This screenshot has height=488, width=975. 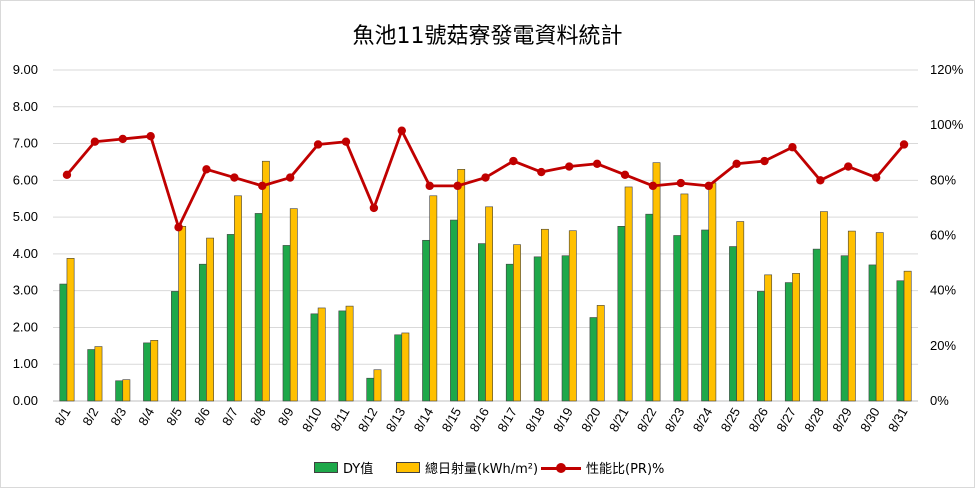 I want to click on legend-item-dy: DY值, so click(x=343, y=467).